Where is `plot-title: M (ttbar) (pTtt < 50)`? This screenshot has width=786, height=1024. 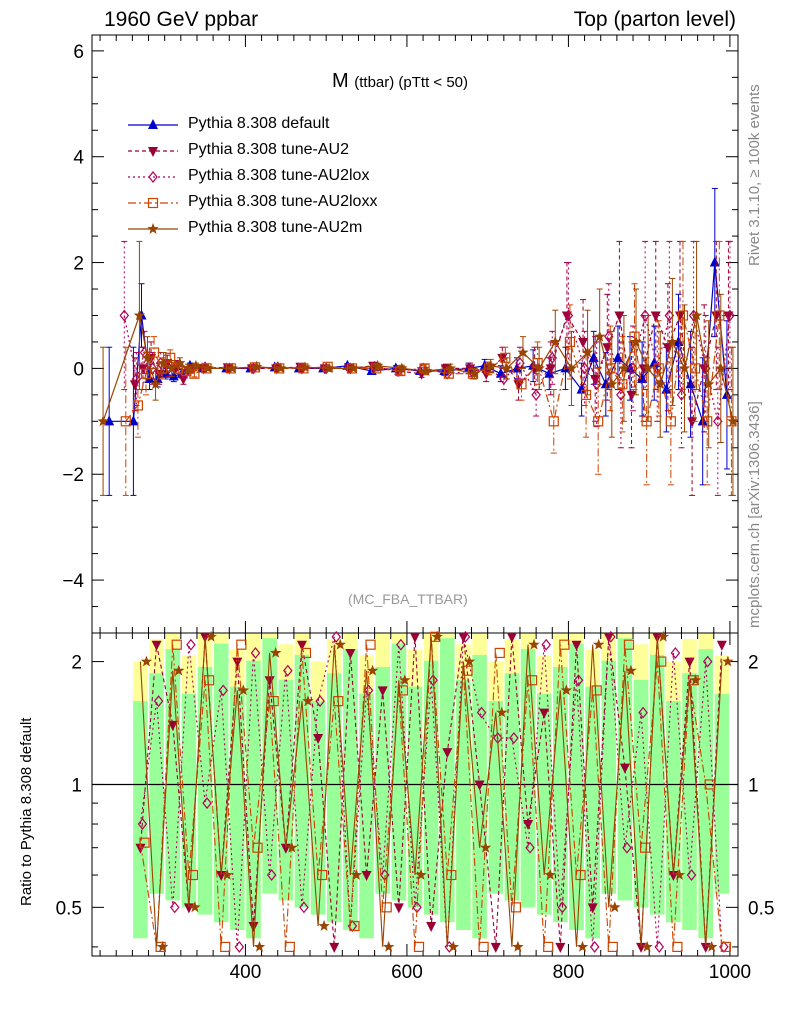
plot-title: M (ttbar) (pTtt < 50) is located at coordinates (400, 81).